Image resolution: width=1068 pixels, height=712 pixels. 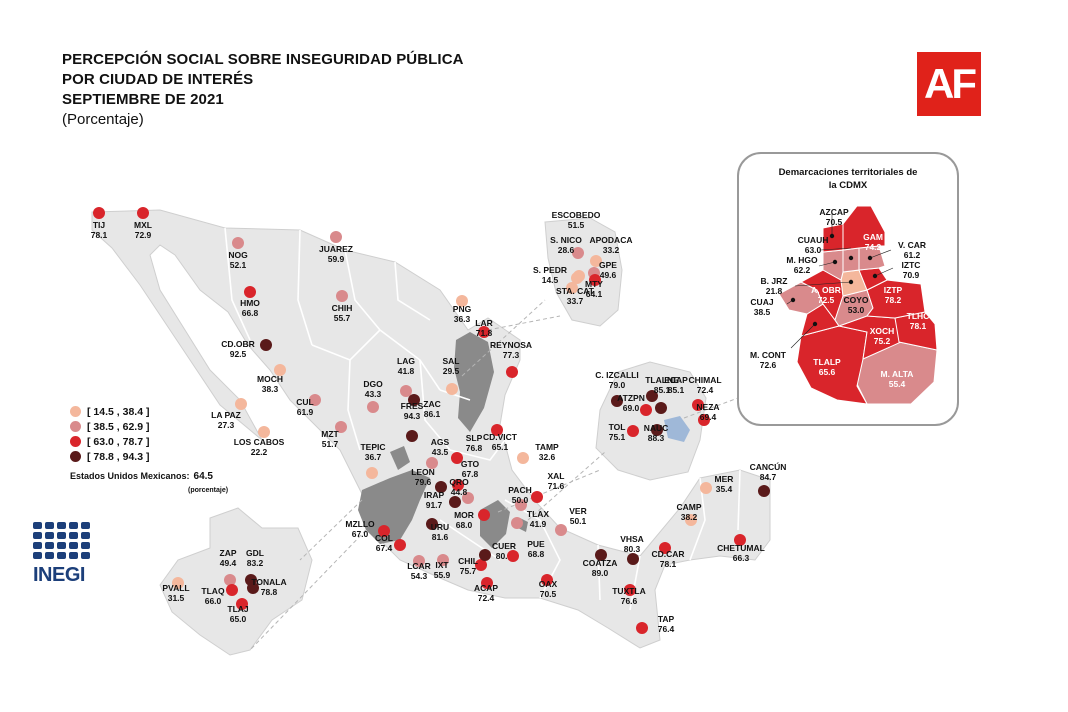 I want to click on city-marker-mty, so click(x=595, y=280).